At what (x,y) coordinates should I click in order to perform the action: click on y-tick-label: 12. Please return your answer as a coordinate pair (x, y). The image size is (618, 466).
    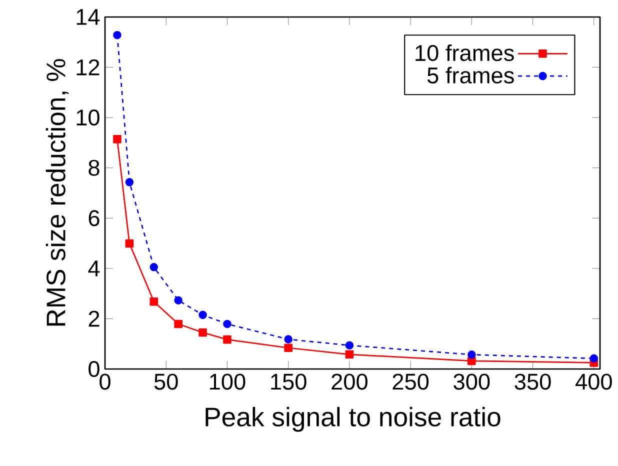
    Looking at the image, I should click on (88, 67).